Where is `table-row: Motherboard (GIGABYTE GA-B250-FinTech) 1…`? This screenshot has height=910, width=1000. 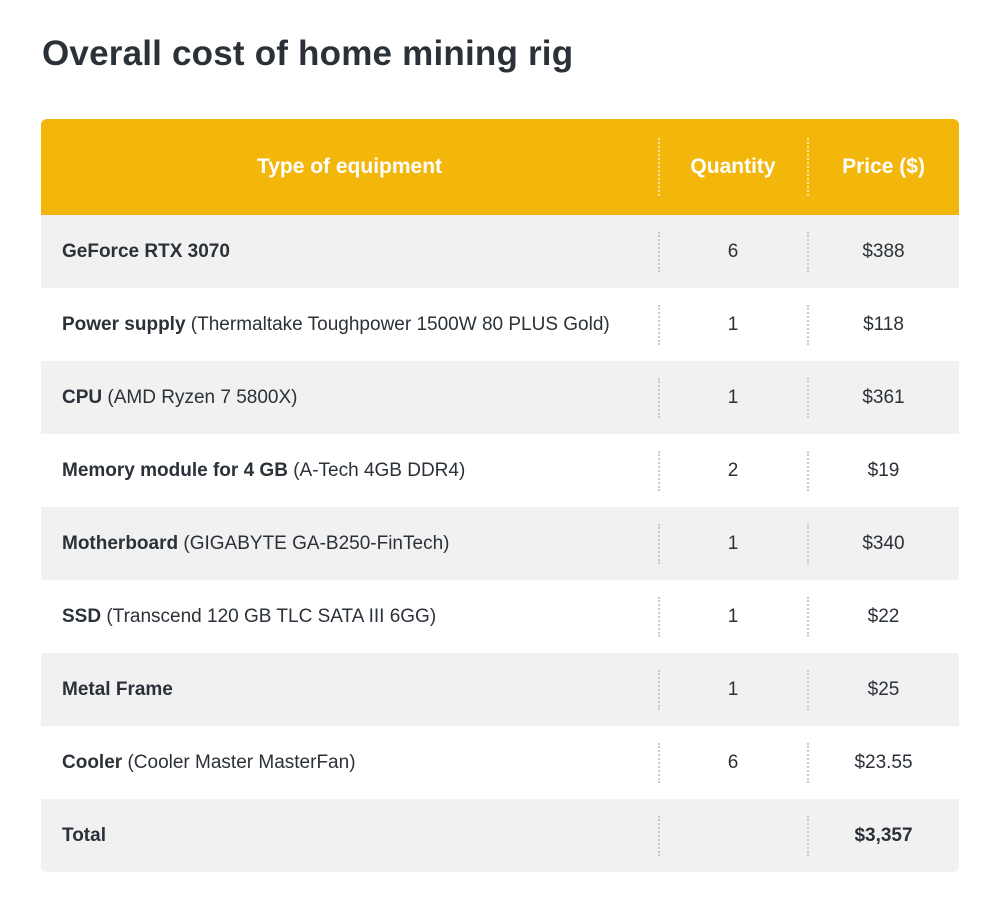 table-row: Motherboard (GIGABYTE GA-B250-FinTech) 1… is located at coordinates (500, 543).